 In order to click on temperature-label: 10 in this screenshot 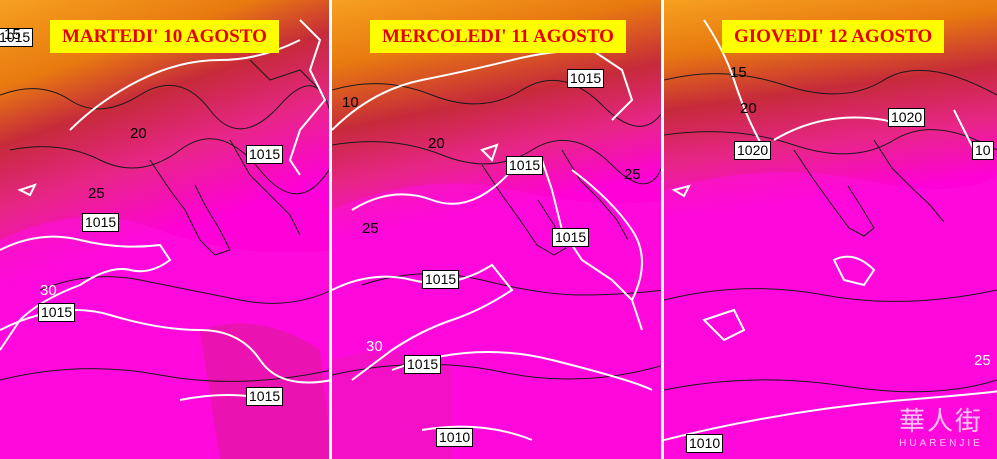, I will do `click(350, 102)`.